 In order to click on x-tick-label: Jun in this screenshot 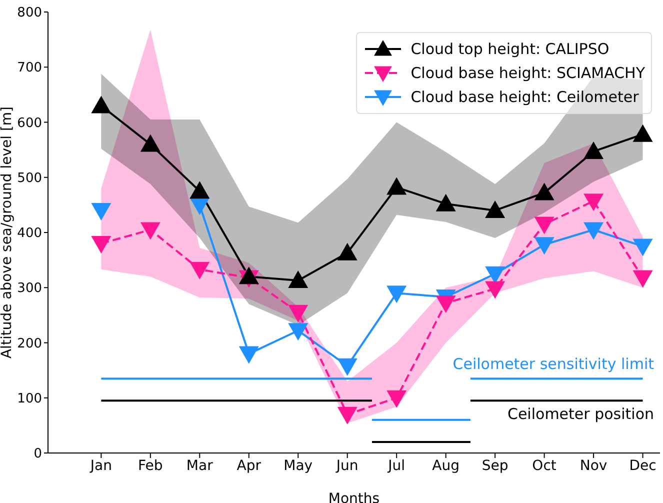, I will do `click(346, 466)`.